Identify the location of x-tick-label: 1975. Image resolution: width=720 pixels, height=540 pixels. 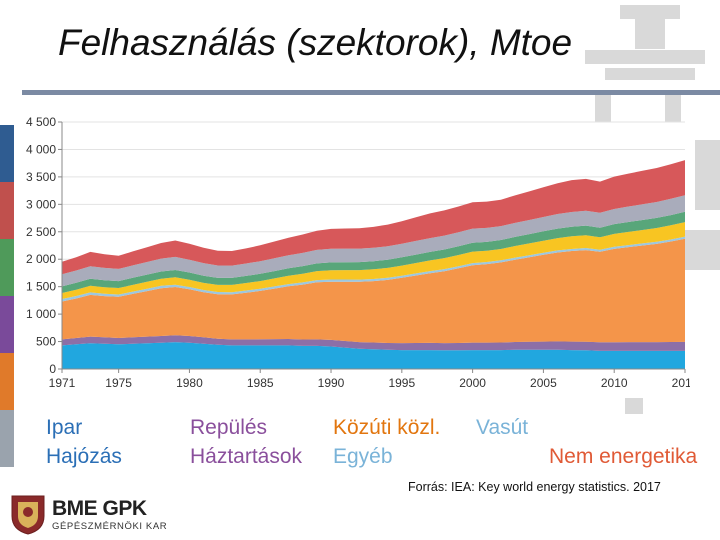
(118, 383).